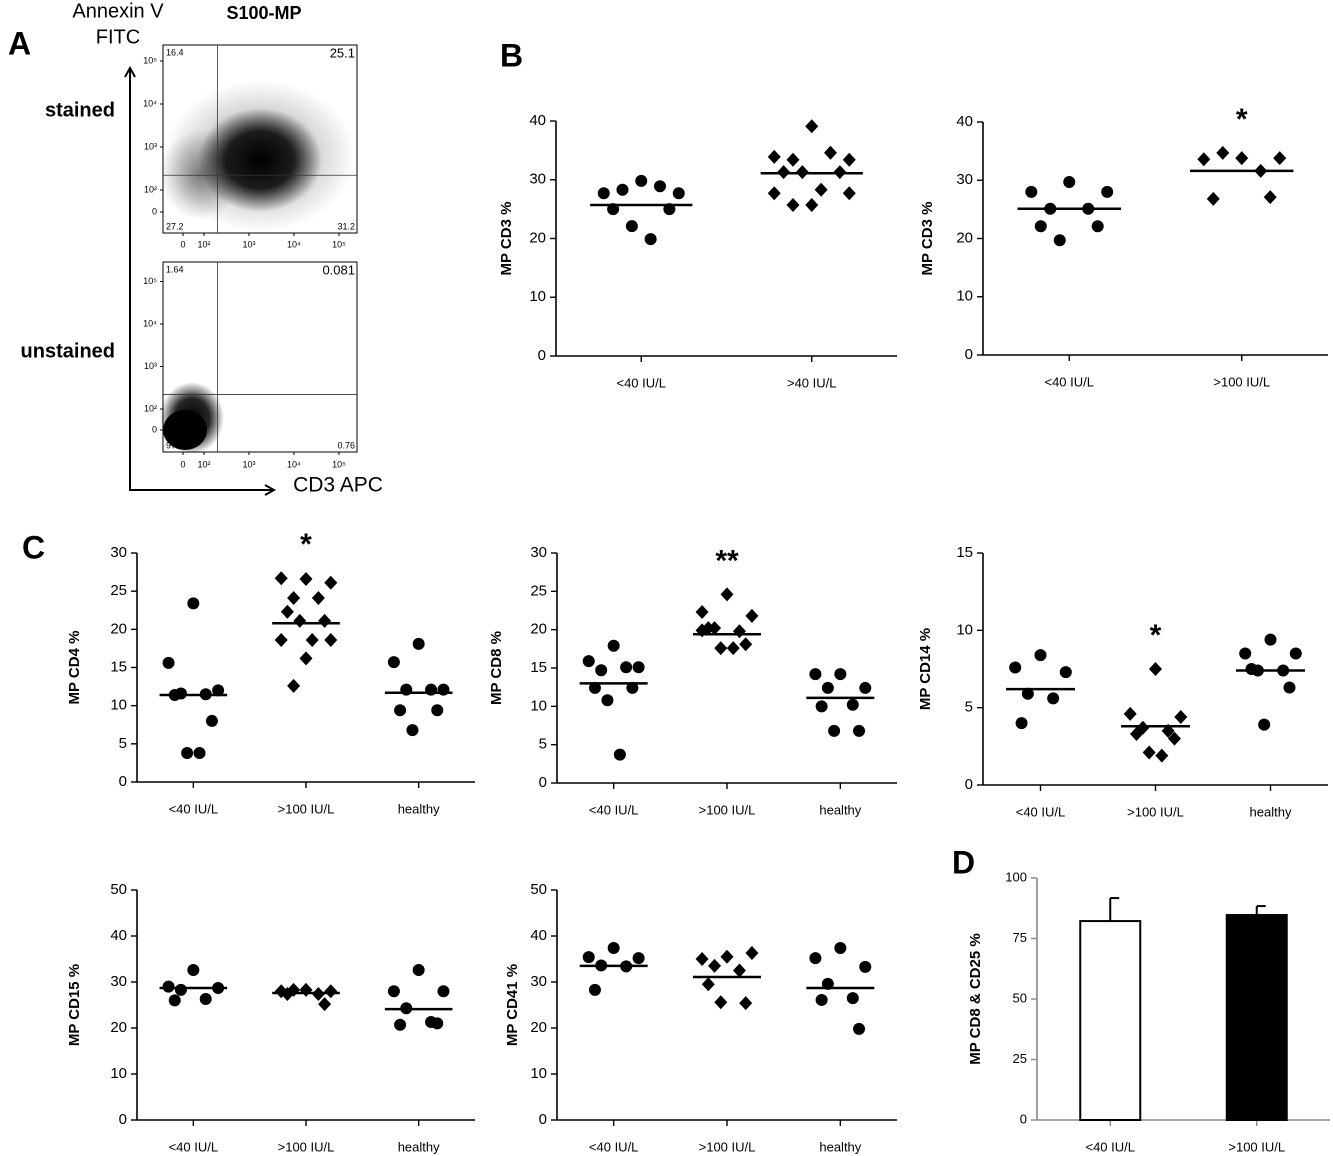 The image size is (1333, 1156). What do you see at coordinates (175, 269) in the screenshot?
I see `quadrant-label: 1.64` at bounding box center [175, 269].